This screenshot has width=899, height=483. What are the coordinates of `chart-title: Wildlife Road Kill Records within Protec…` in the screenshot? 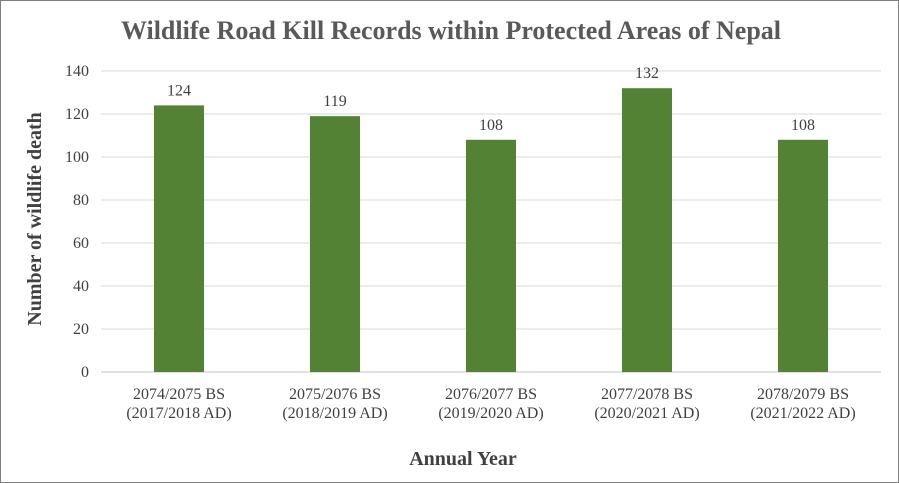 It's located at (451, 30).